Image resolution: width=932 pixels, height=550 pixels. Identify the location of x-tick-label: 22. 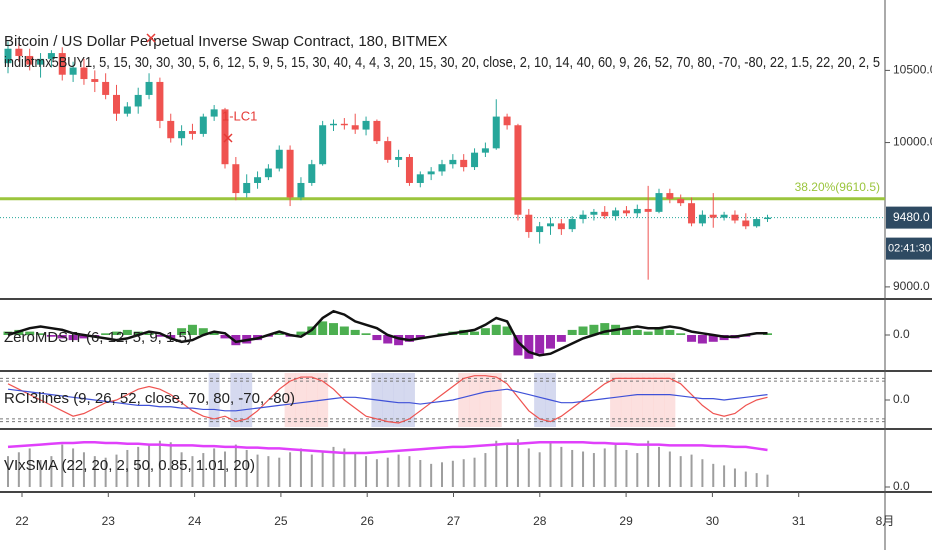
(22, 521).